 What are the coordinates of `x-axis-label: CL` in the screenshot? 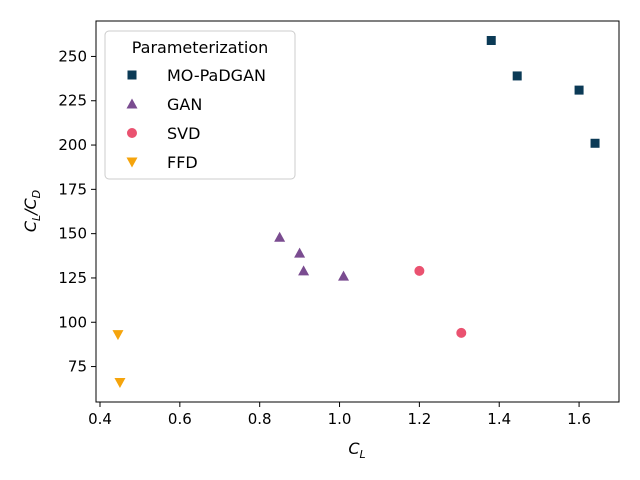 It's located at (356, 450).